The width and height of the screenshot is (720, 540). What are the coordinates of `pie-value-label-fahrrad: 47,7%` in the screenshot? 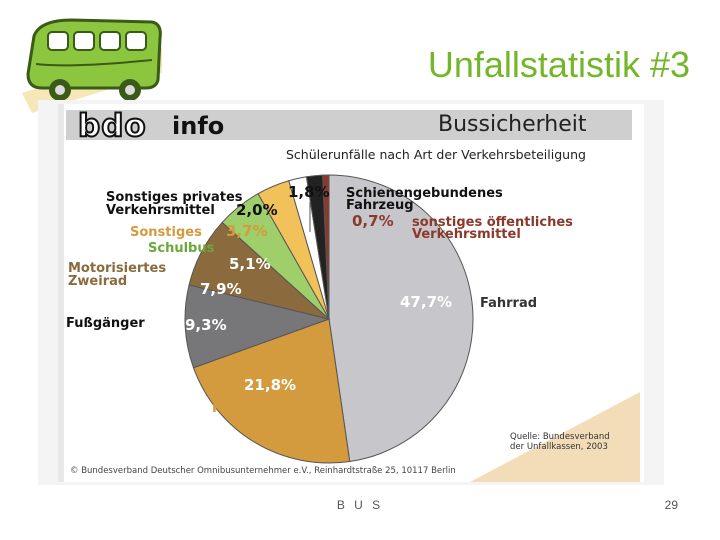 It's located at (426, 302).